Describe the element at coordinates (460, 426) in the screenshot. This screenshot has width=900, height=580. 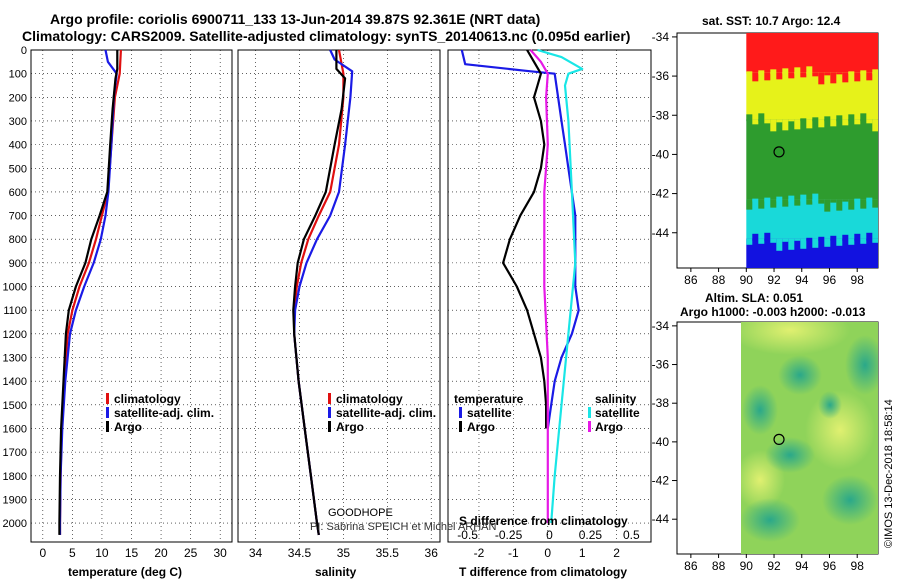
I see `legend-t-argo-mark` at that location.